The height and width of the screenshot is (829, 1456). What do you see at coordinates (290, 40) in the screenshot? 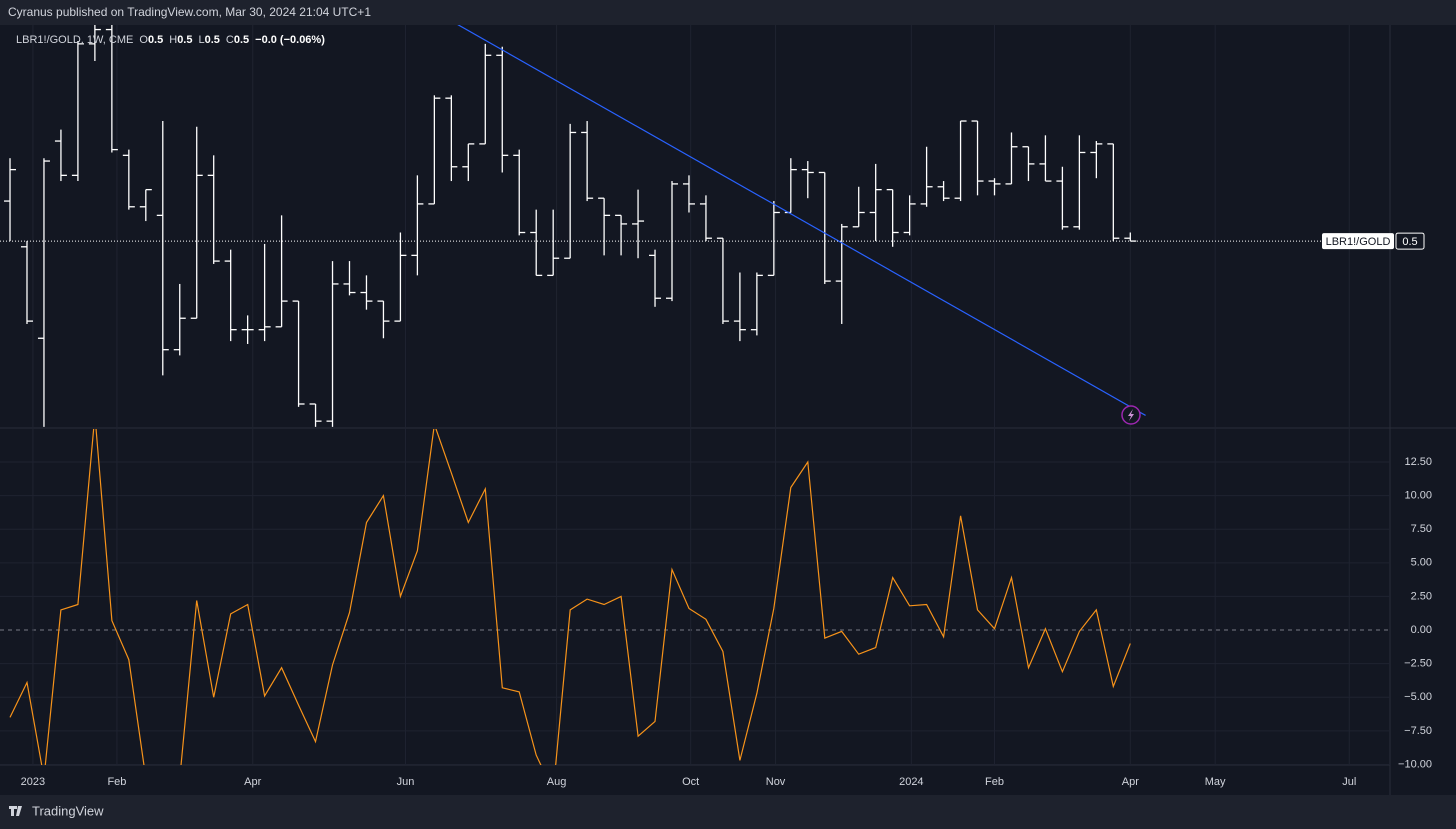
I see `legend-change: −0.0 (−0.06%)` at bounding box center [290, 40].